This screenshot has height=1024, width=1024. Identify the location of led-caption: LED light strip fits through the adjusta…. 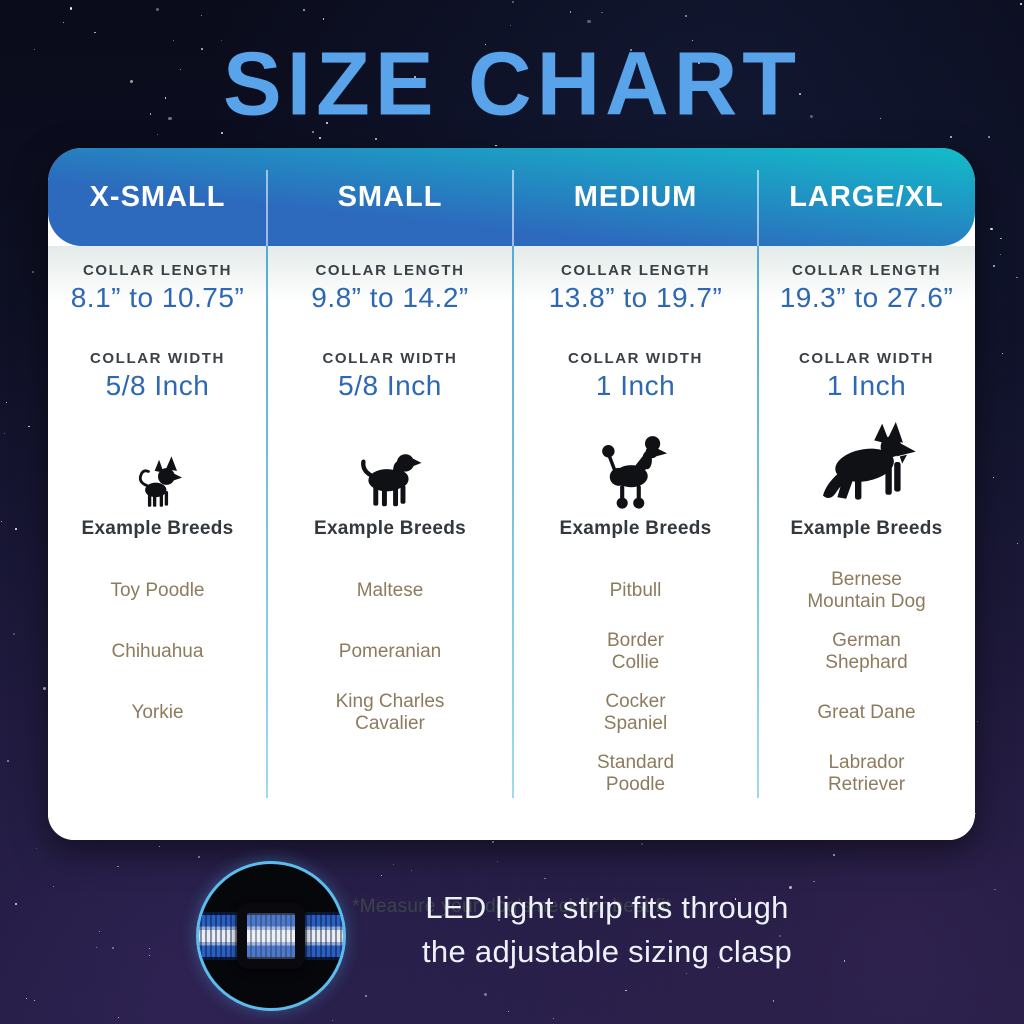
(607, 930).